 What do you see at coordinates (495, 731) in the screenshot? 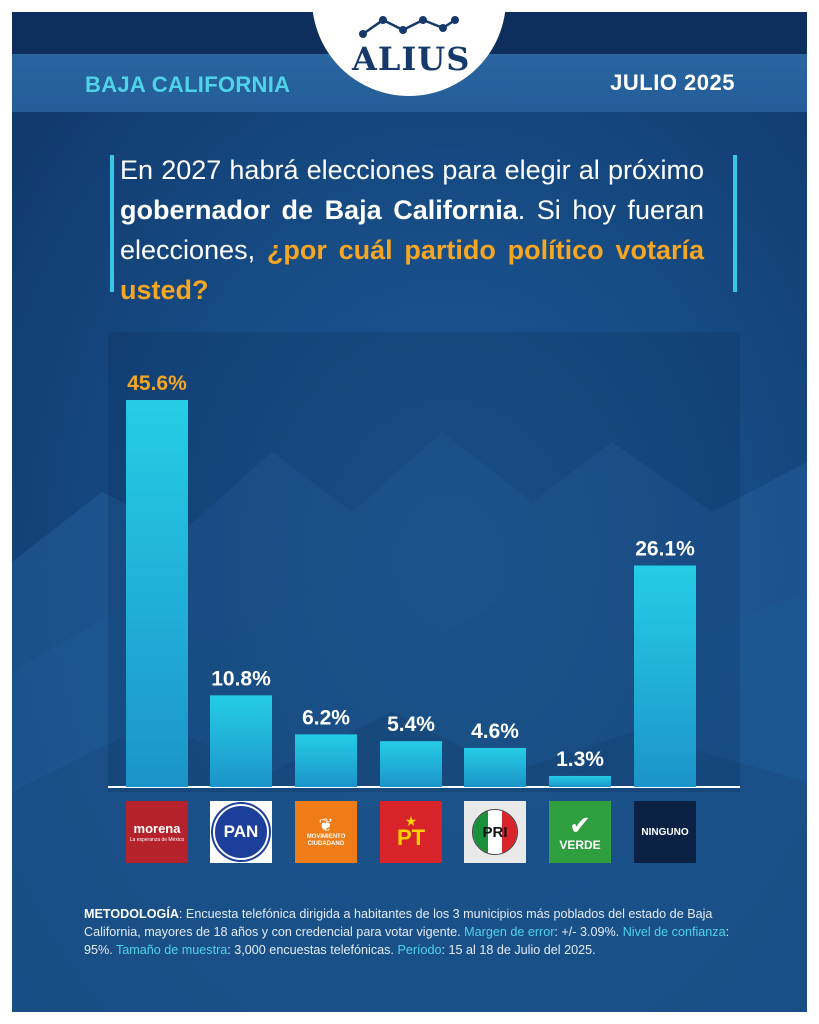
I see `value-label-pri: 4.6%` at bounding box center [495, 731].